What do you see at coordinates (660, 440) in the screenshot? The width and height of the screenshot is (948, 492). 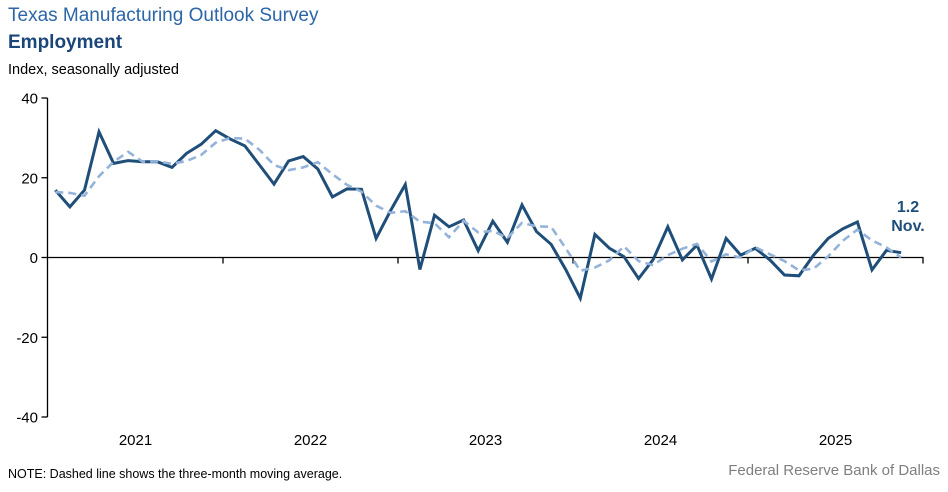 I see `x-axis-year-label: 2024` at bounding box center [660, 440].